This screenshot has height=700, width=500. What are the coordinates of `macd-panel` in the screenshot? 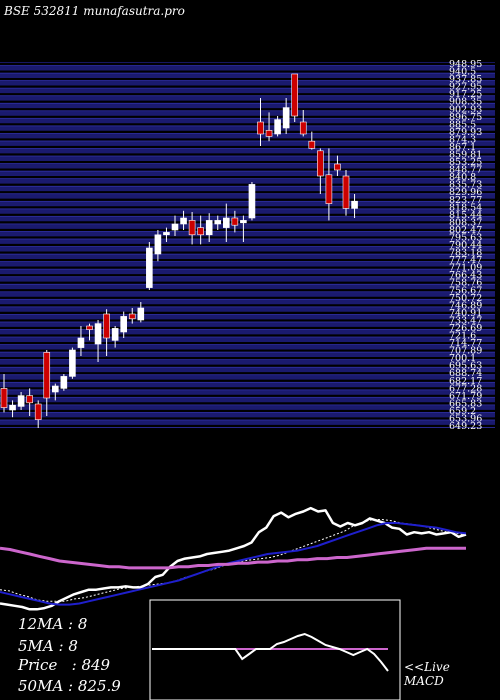 It's located at (270, 652).